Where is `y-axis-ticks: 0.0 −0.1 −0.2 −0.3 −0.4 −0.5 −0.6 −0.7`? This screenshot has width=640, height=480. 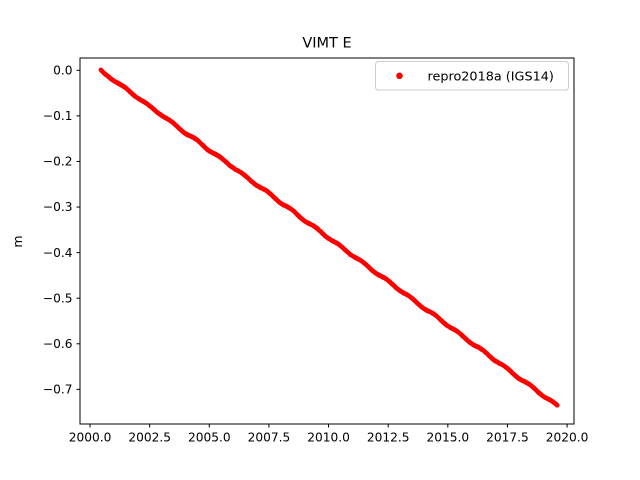
y-axis-ticks: 0.0 −0.1 −0.2 −0.3 −0.4 −0.5 −0.6 −0.7 is located at coordinates (61, 230).